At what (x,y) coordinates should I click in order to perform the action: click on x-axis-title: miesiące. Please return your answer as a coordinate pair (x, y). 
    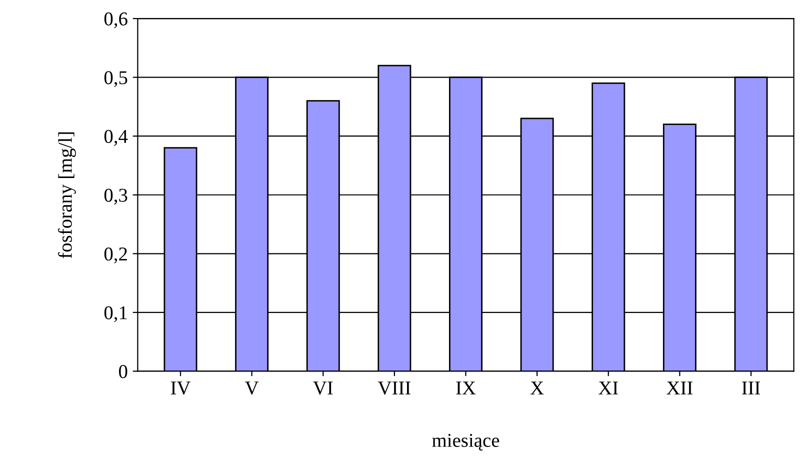
    Looking at the image, I should click on (466, 442).